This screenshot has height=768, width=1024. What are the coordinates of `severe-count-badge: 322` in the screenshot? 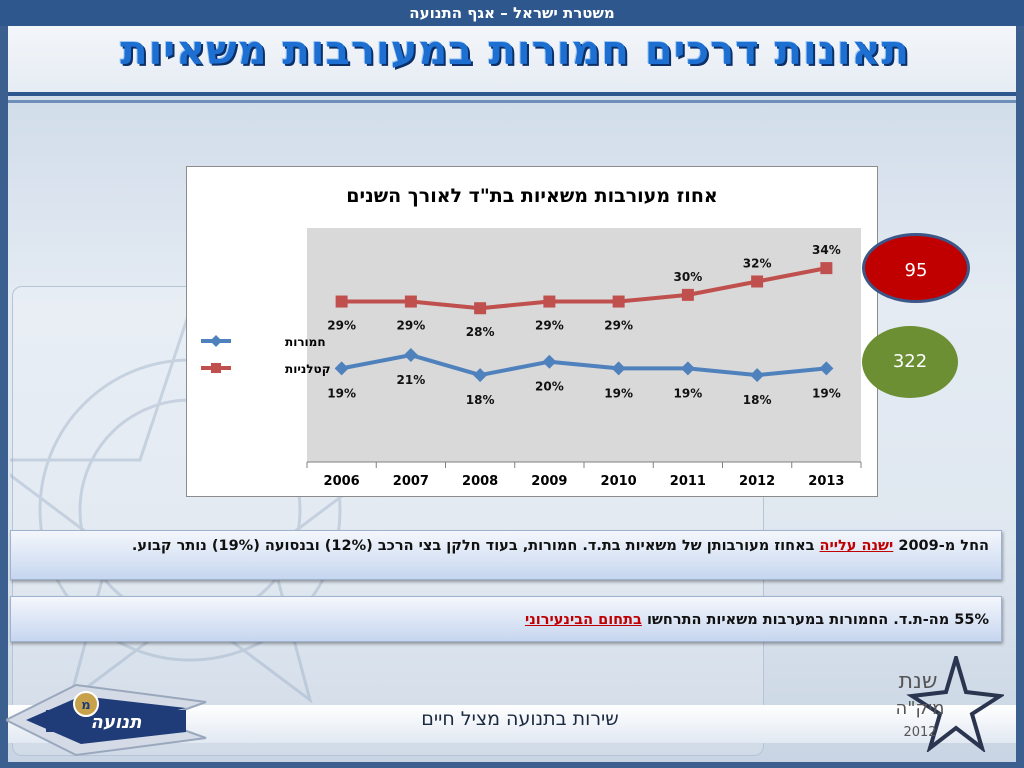 It's located at (910, 362).